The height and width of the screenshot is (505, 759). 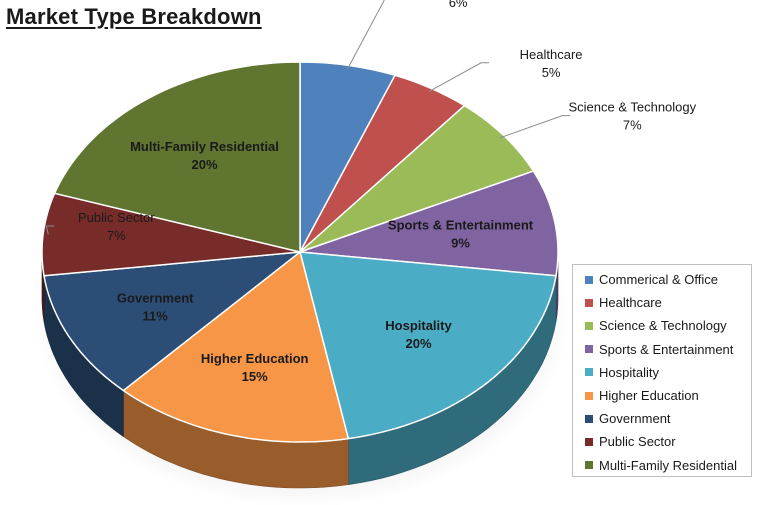 I want to click on legend-label: Commerical & Office, so click(x=658, y=280).